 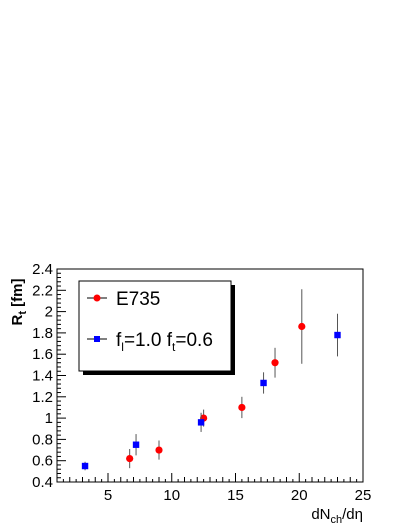 I want to click on y-tick-label: 1.8, so click(x=42, y=333).